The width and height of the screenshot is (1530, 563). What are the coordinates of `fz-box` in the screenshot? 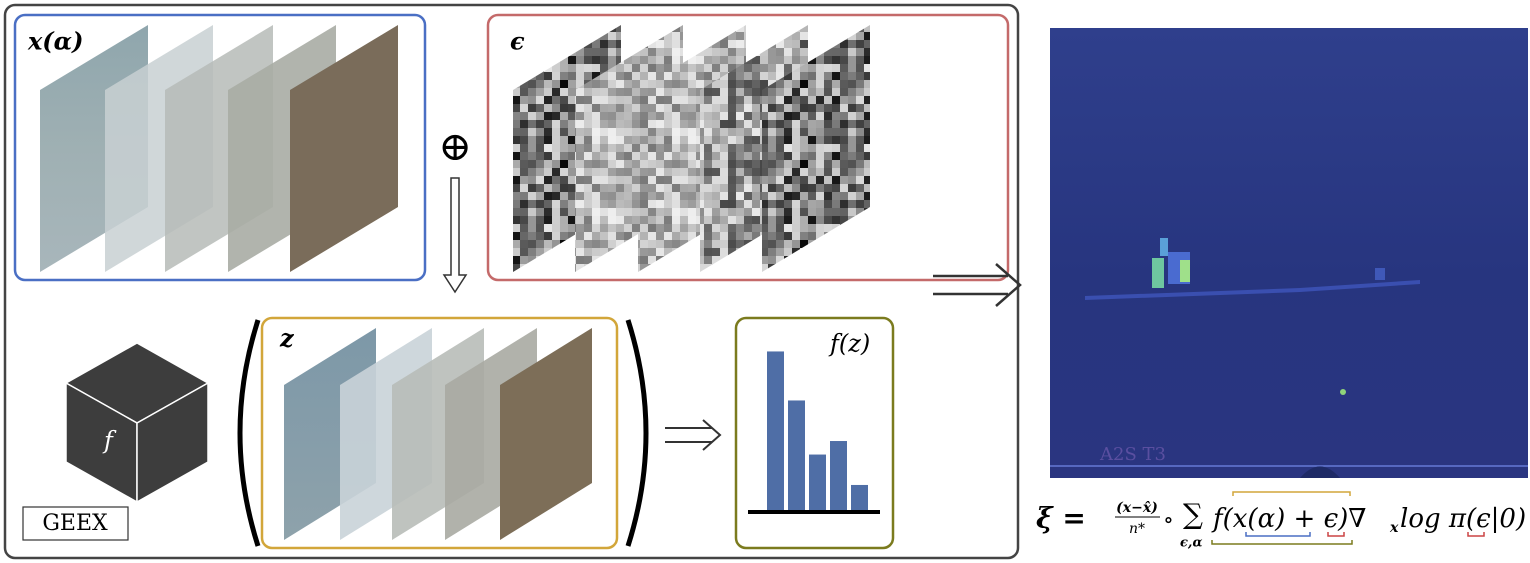 It's located at (814, 433).